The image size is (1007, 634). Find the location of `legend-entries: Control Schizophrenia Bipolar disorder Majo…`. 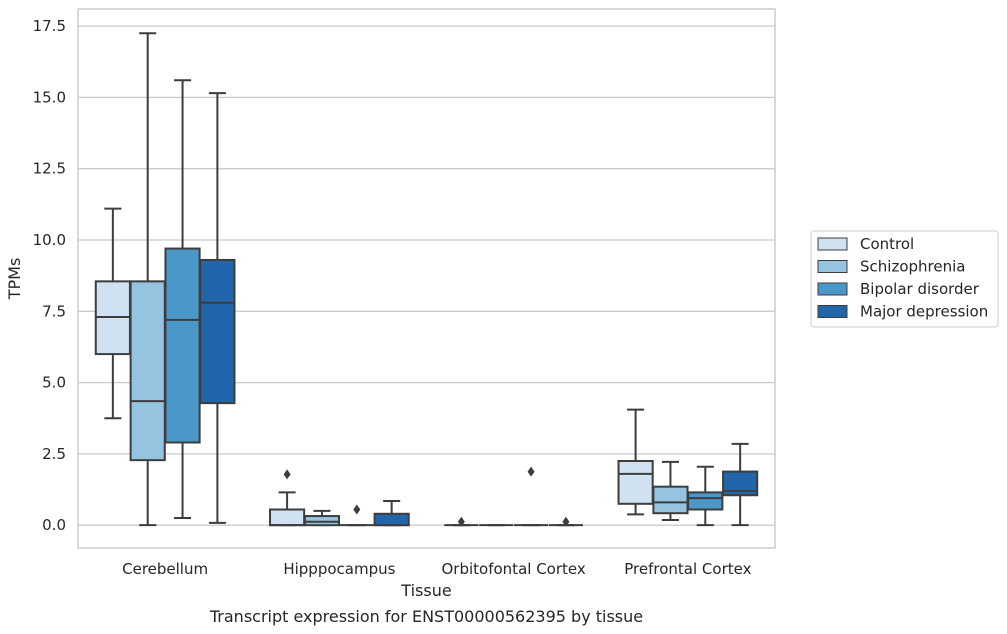

legend-entries: Control Schizophrenia Bipolar disorder Majo… is located at coordinates (902, 278).